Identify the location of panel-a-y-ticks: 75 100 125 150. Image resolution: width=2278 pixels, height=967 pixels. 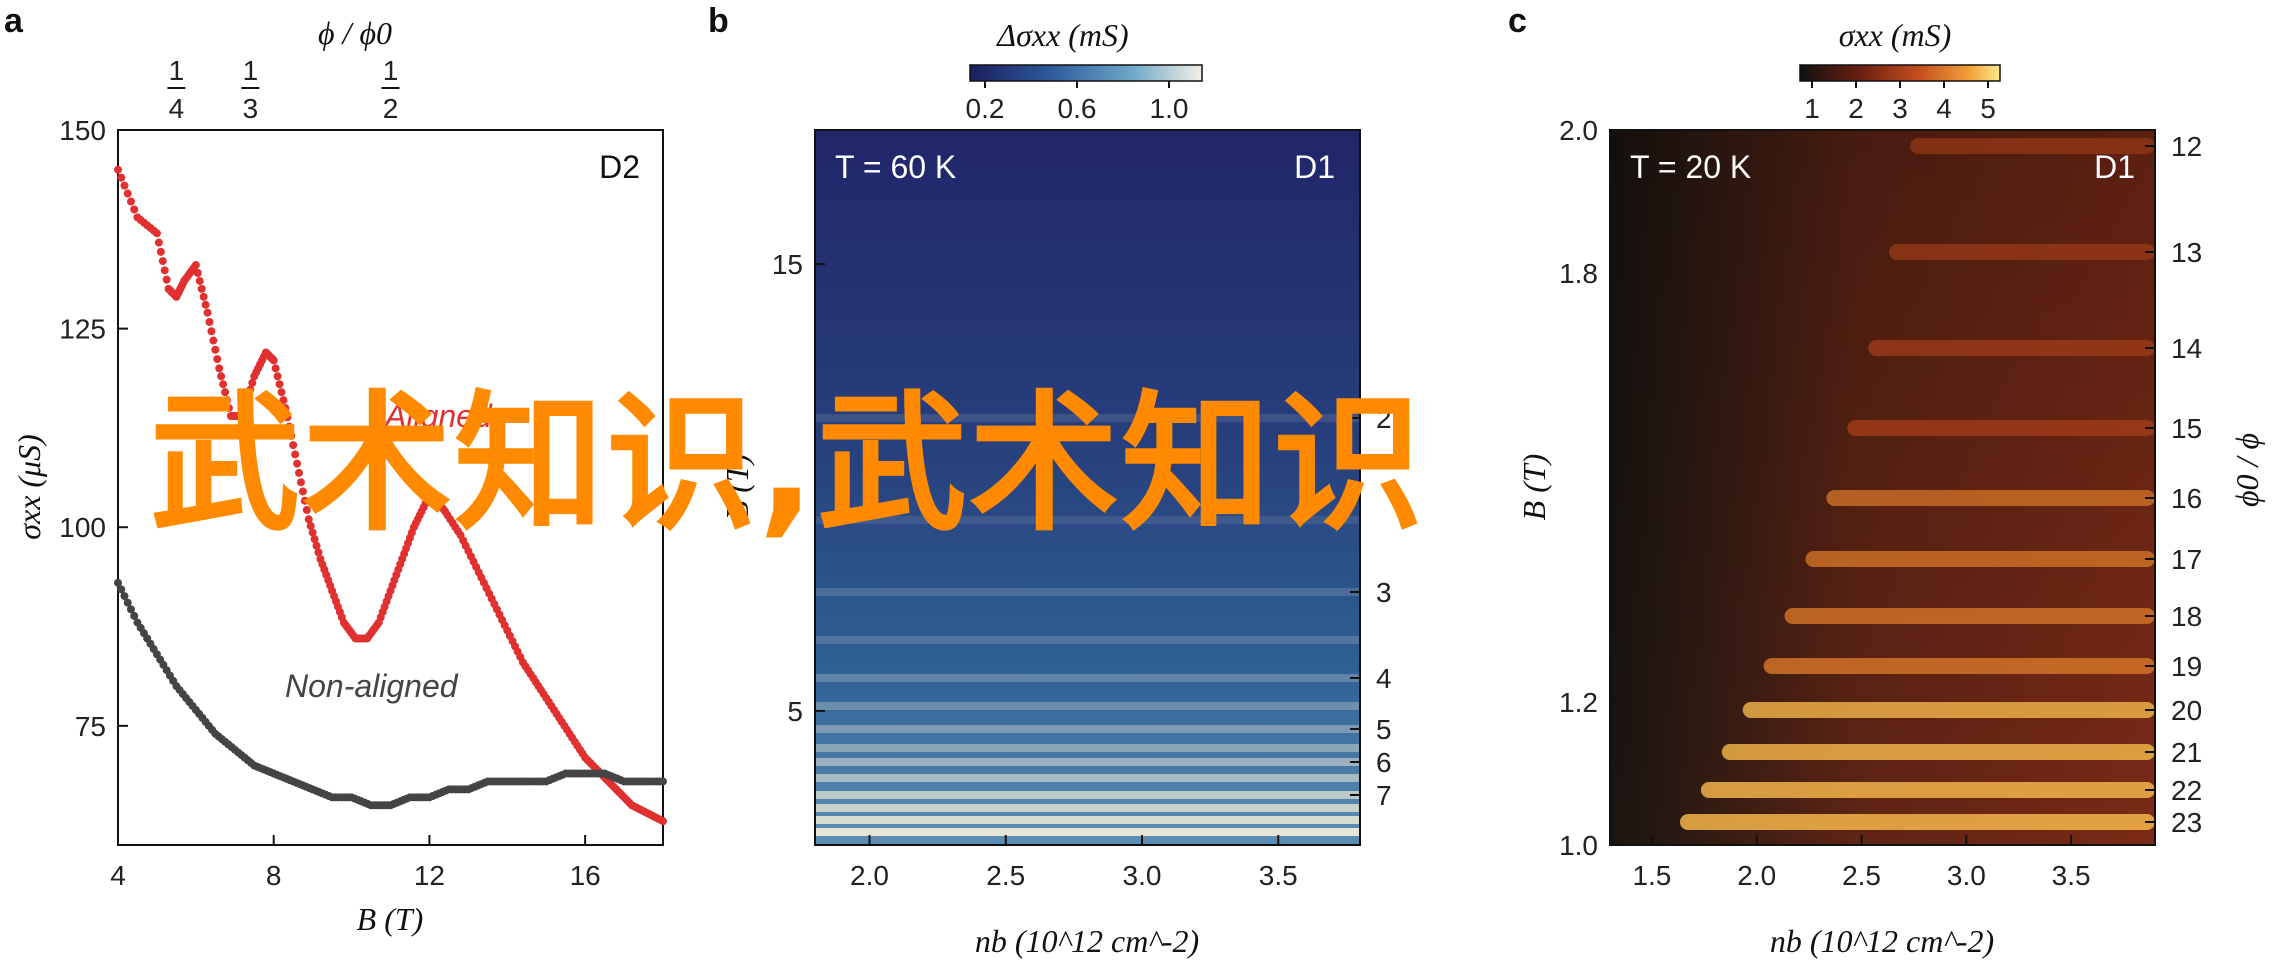
(93, 428).